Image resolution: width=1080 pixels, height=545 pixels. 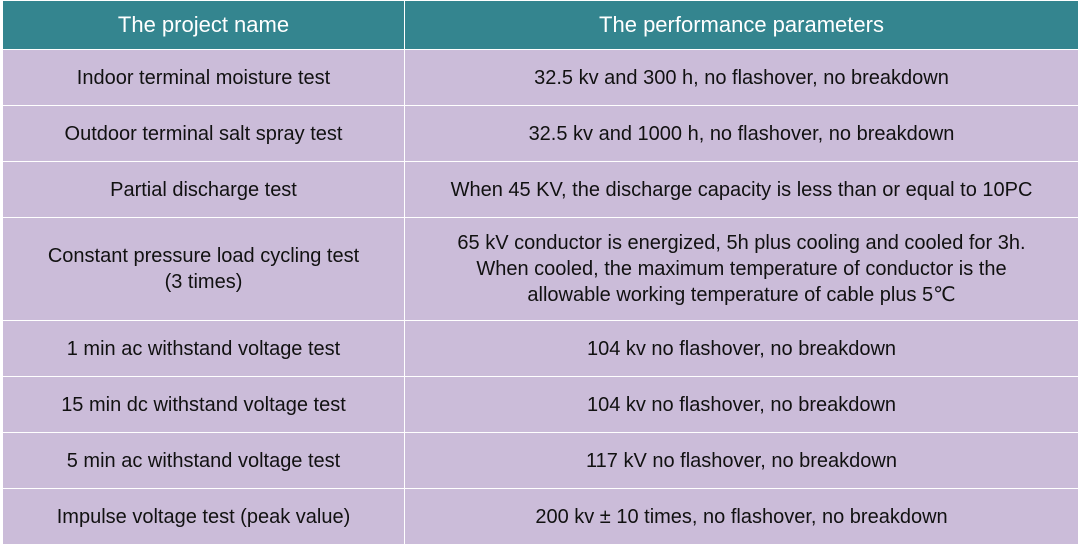 What do you see at coordinates (741, 460) in the screenshot?
I see `parameters-cell: 117 kV no flashover, no breakdown` at bounding box center [741, 460].